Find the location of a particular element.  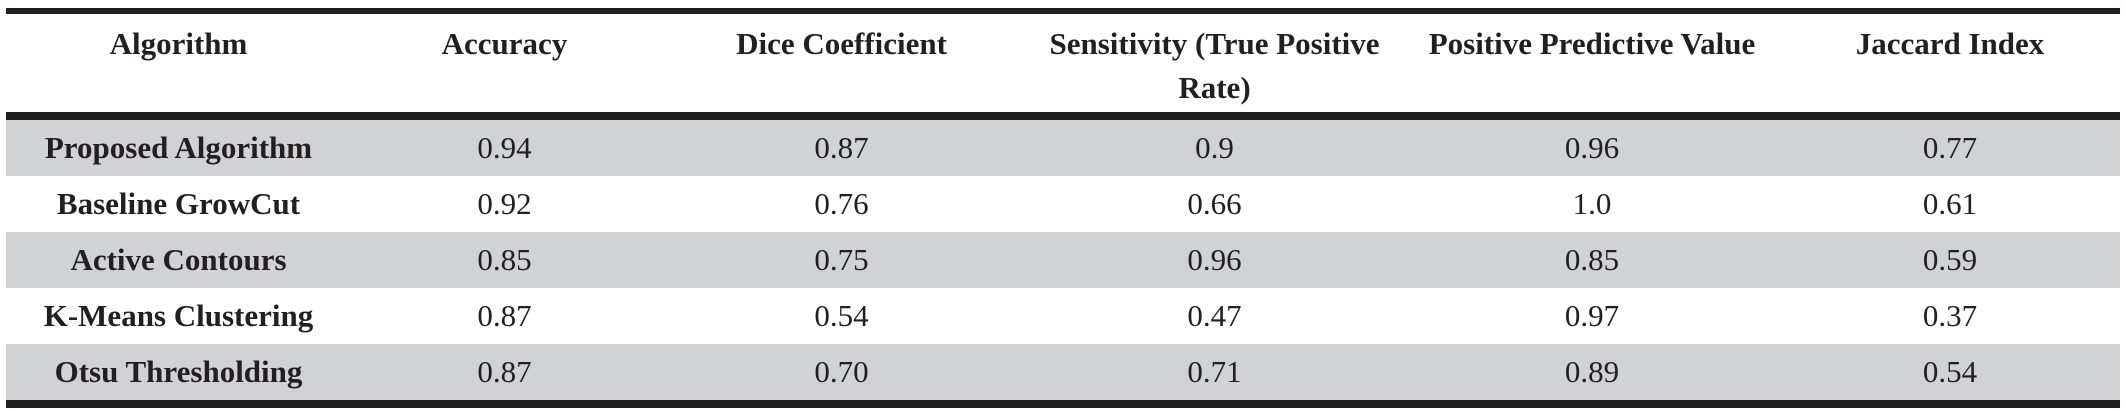

accuracy-cell: 0.85 is located at coordinates (504, 260).